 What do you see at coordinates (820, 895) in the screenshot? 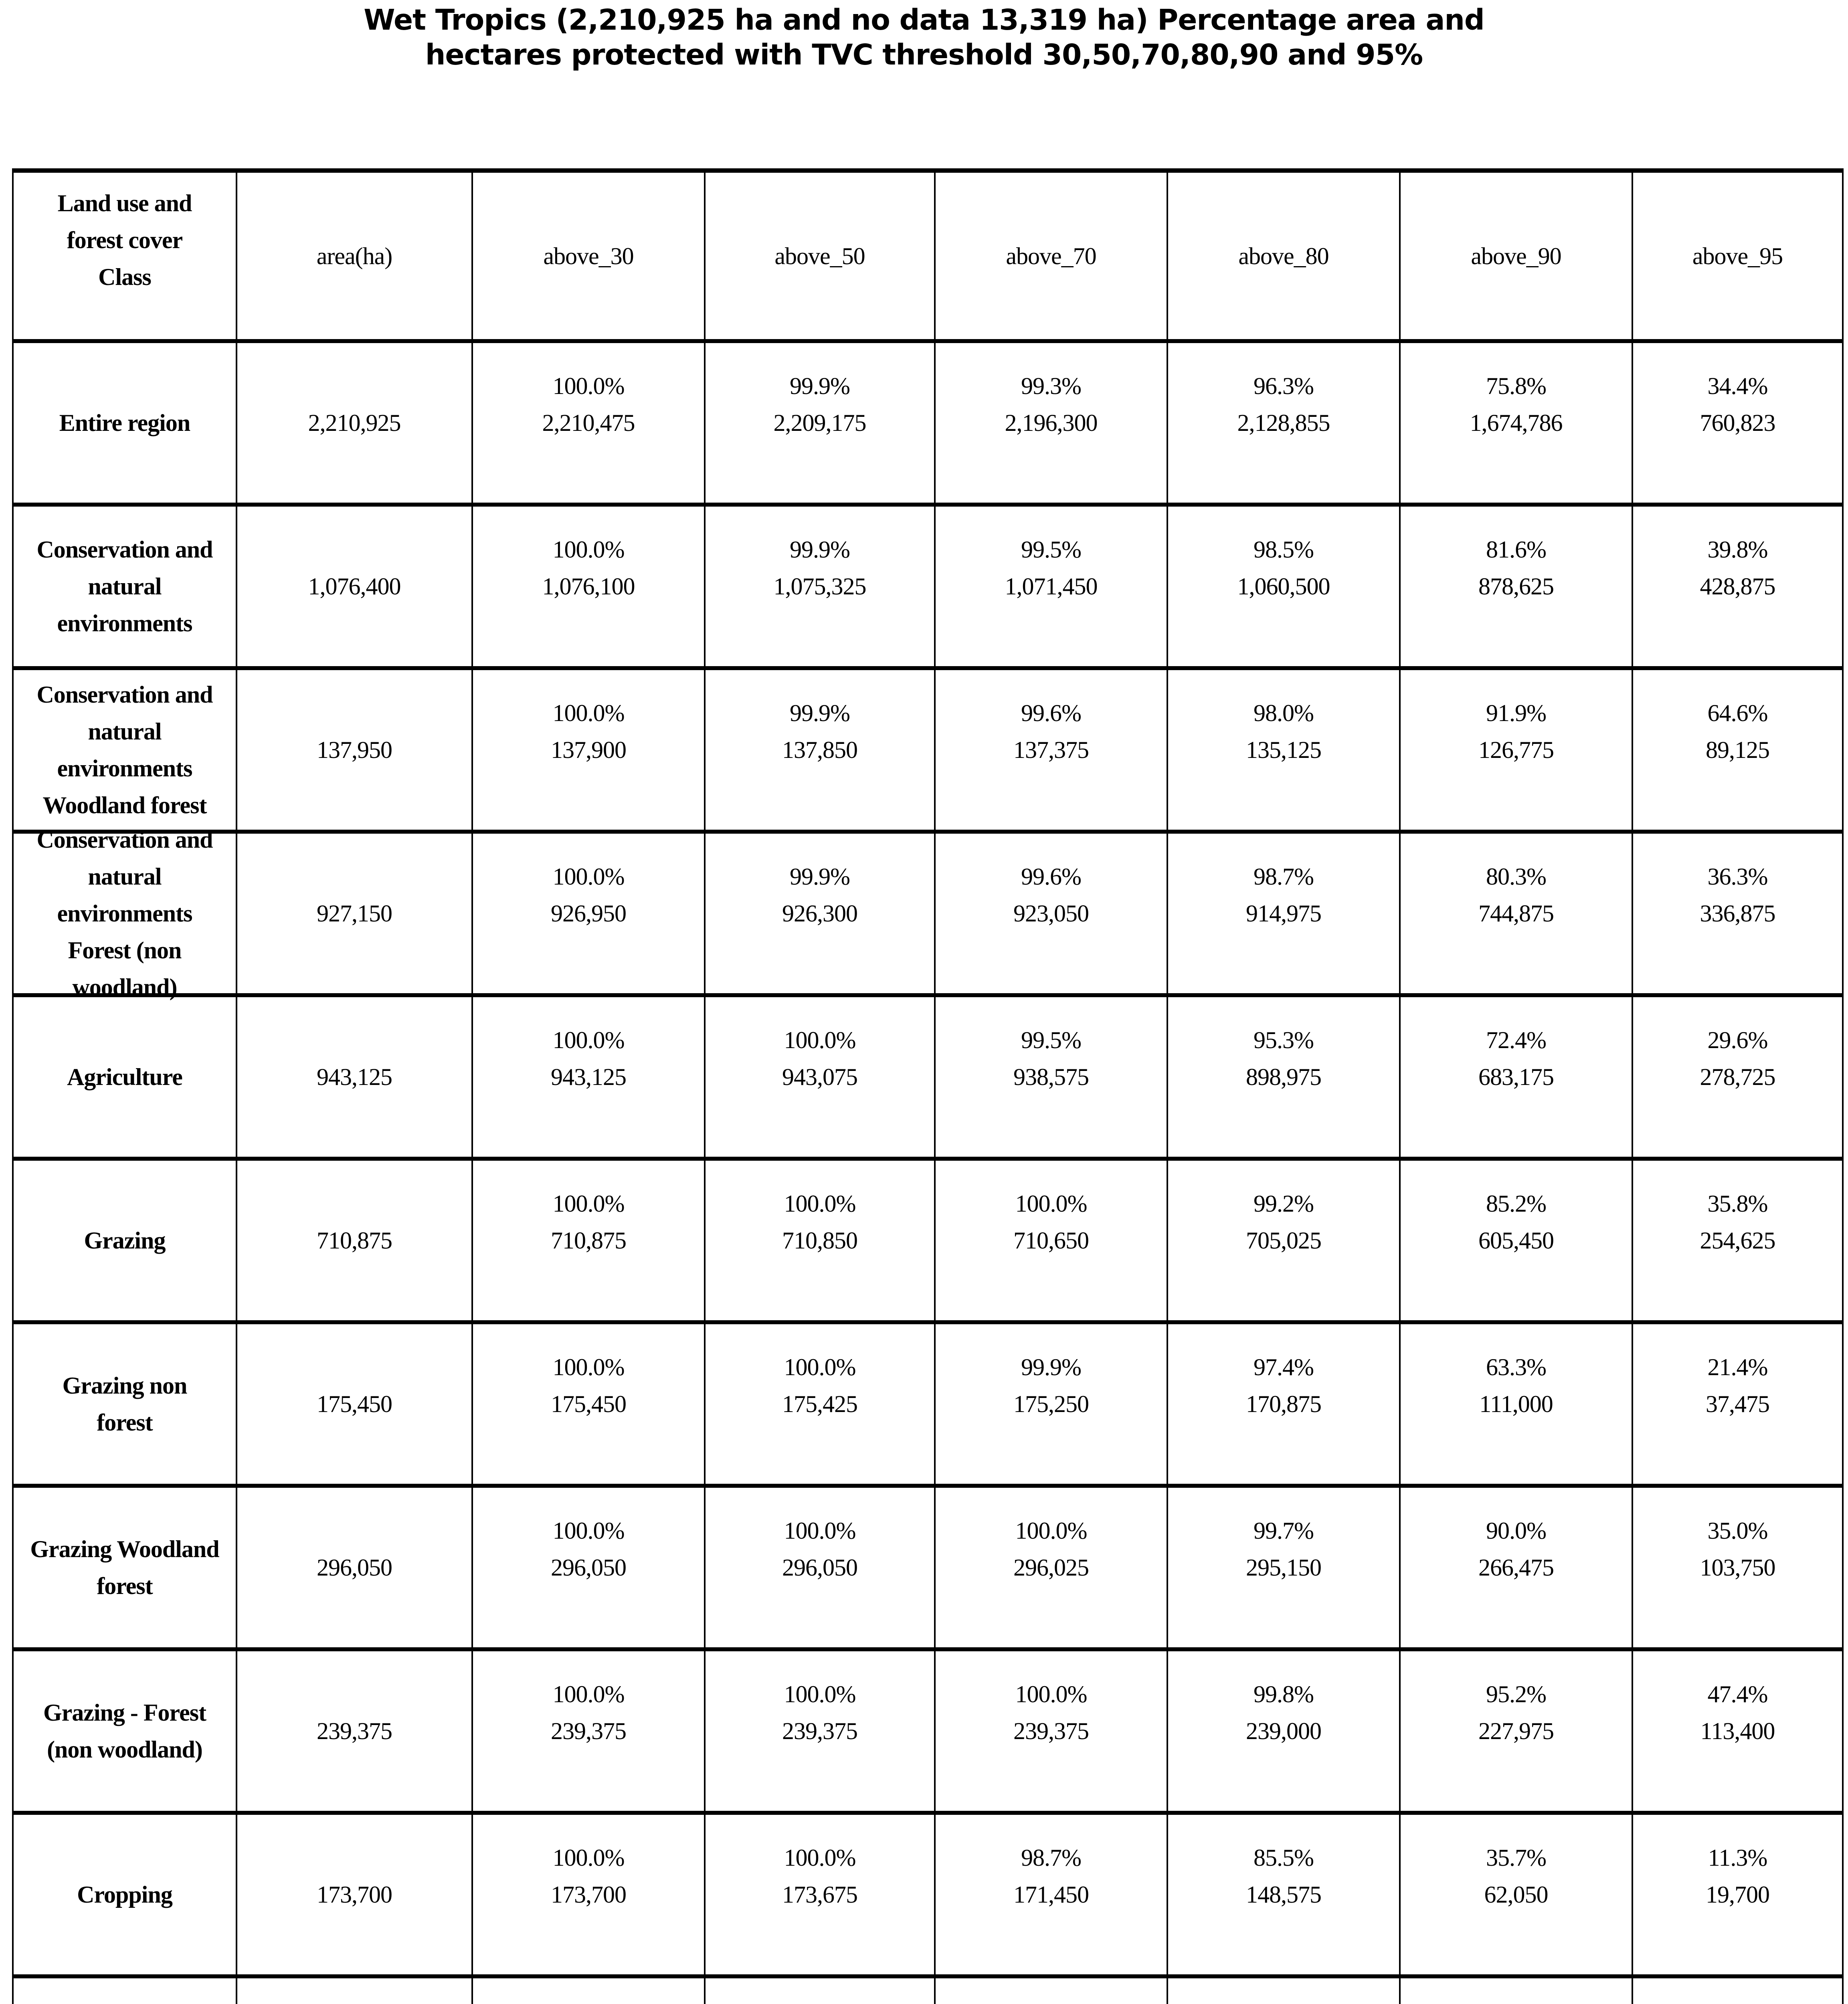
I see `pct-ha-pair: 99.9% 926,300` at bounding box center [820, 895].